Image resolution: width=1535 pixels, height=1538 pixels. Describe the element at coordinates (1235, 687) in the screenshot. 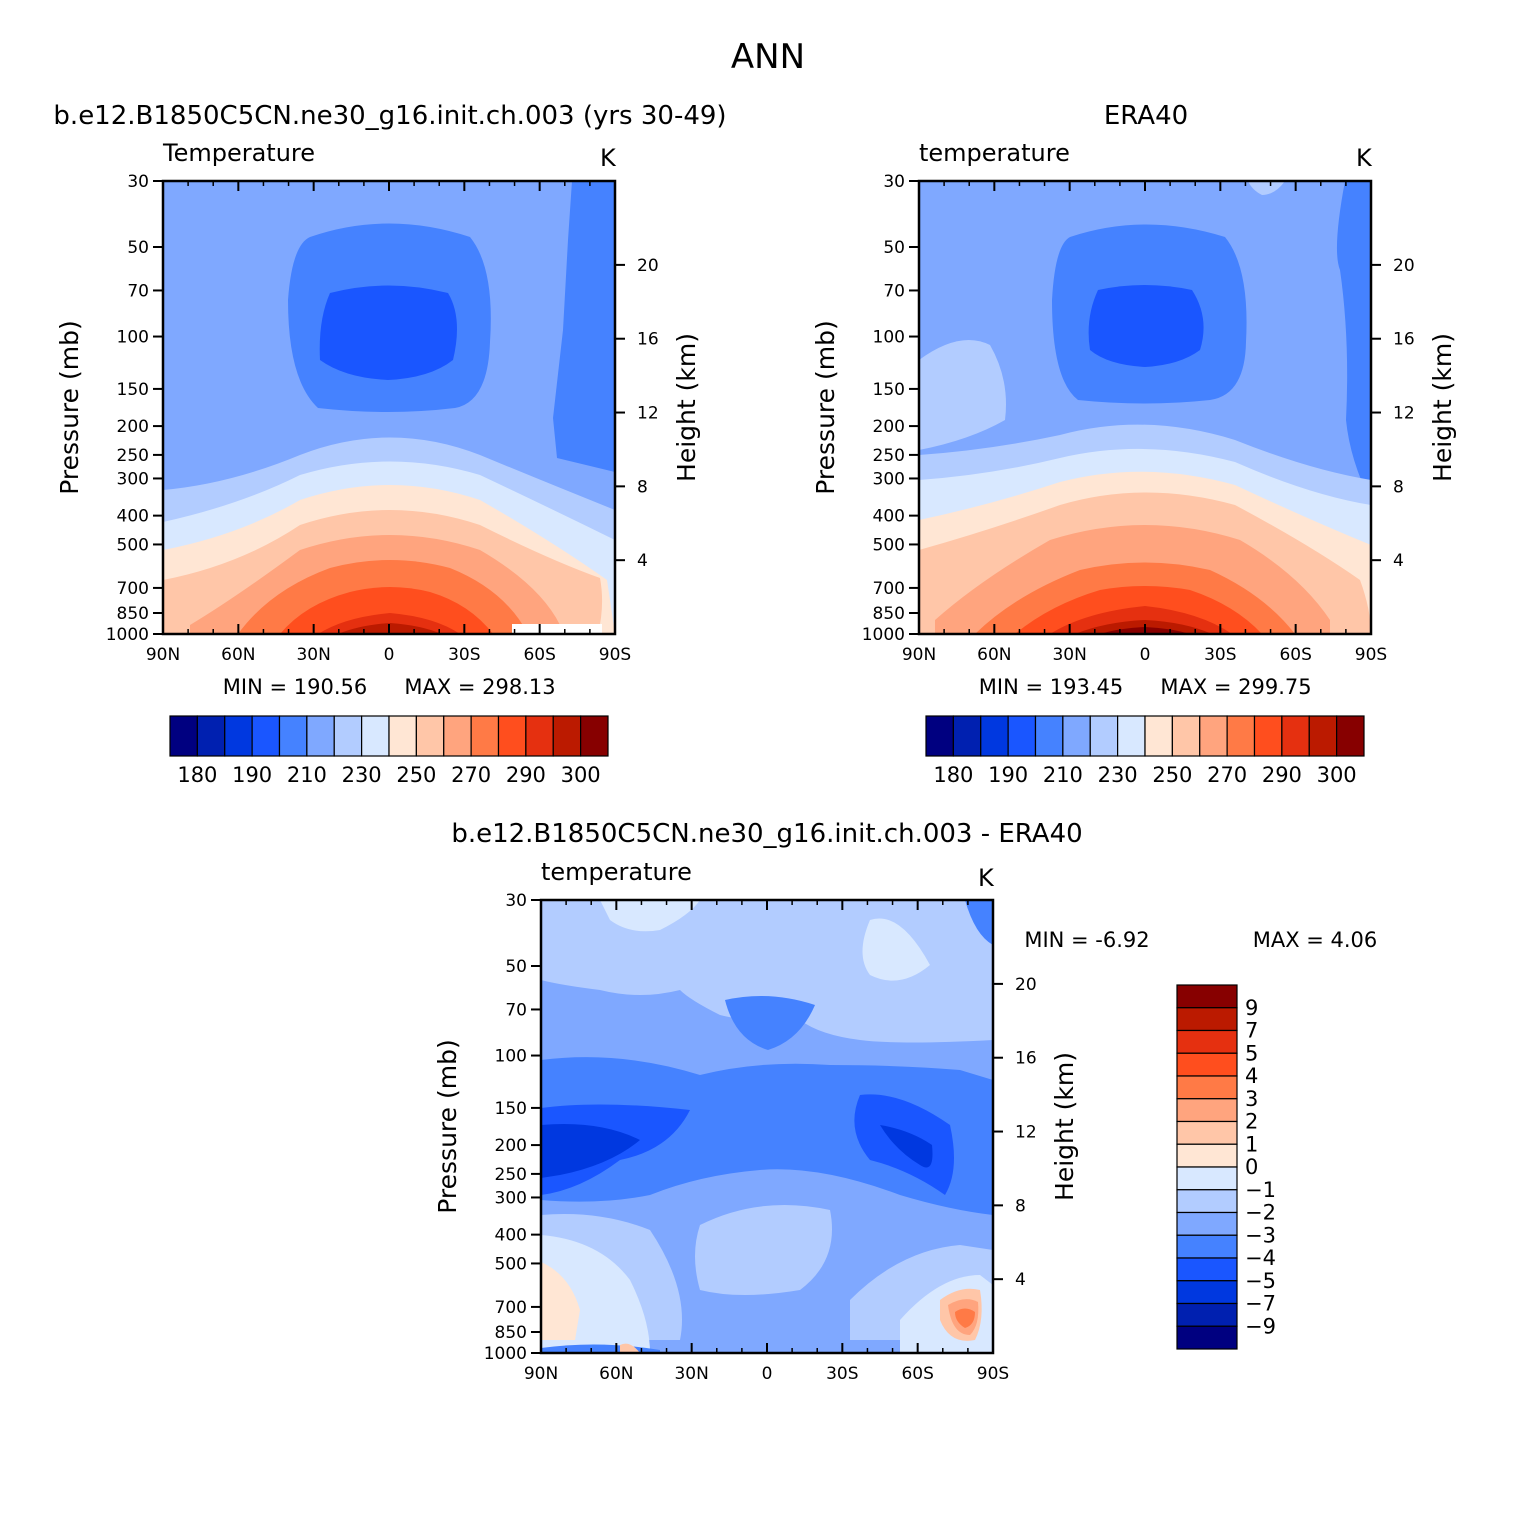

I see `panel-era40-max: MAX = 299.75` at that location.